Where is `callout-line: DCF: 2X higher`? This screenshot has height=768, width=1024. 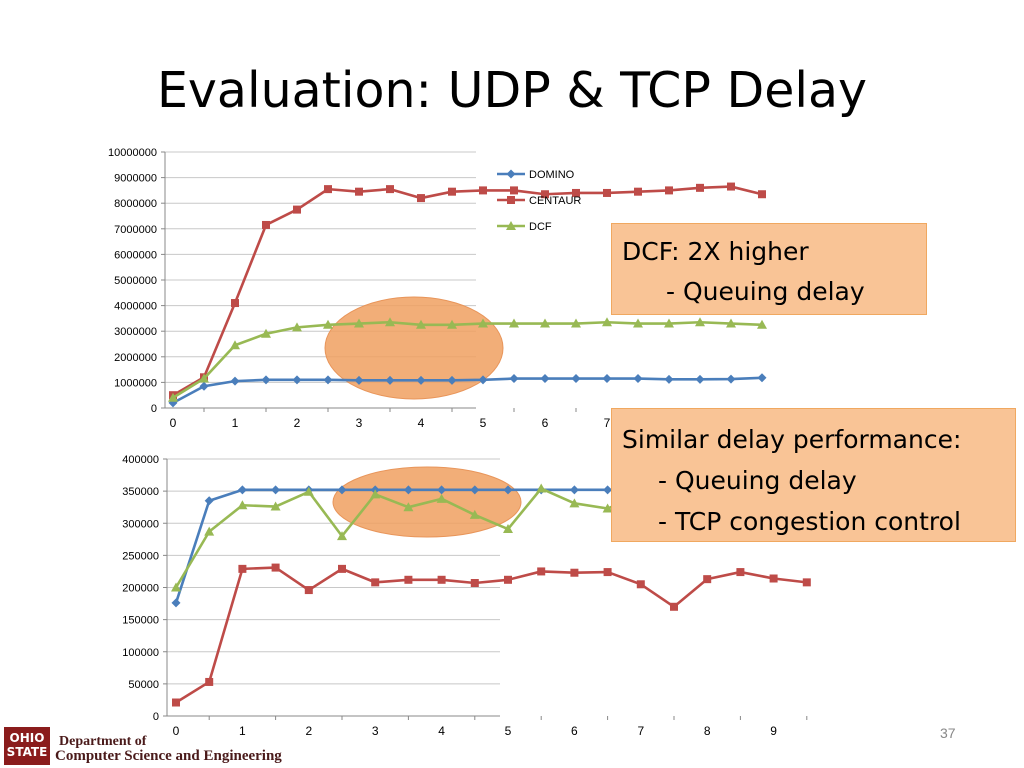
callout-line: DCF: 2X higher is located at coordinates (715, 251).